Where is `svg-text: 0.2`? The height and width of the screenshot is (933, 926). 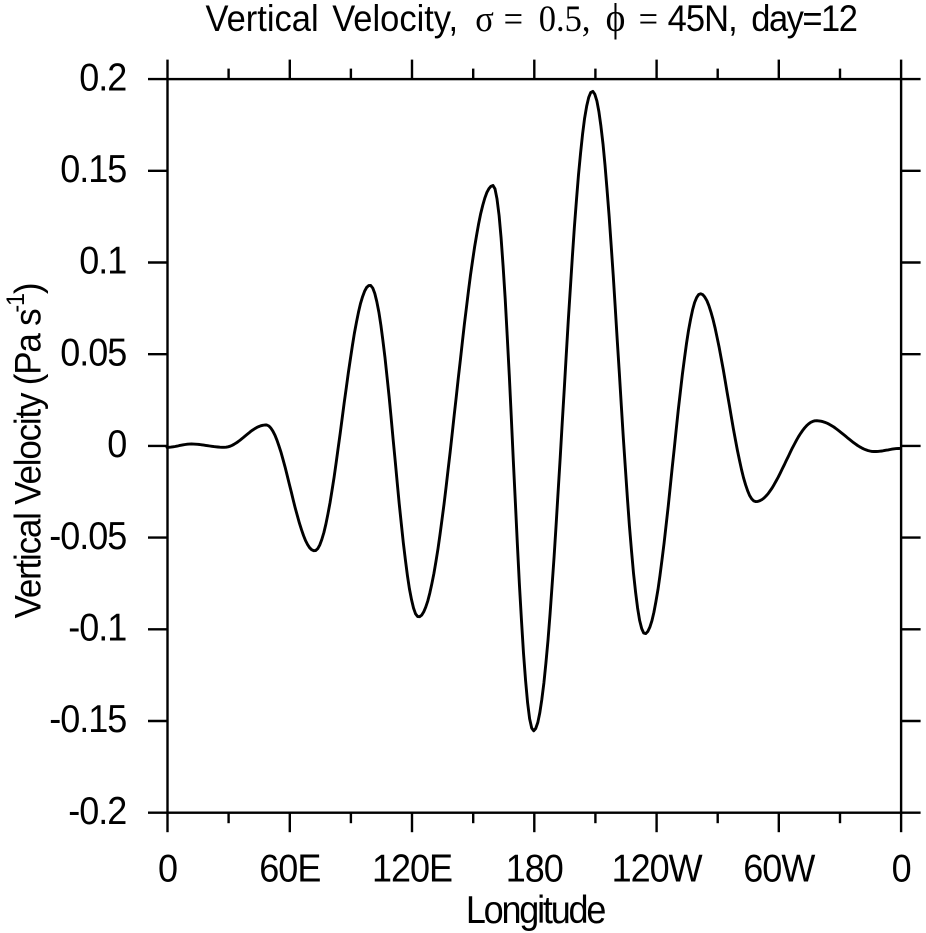 svg-text: 0.2 is located at coordinates (102, 76).